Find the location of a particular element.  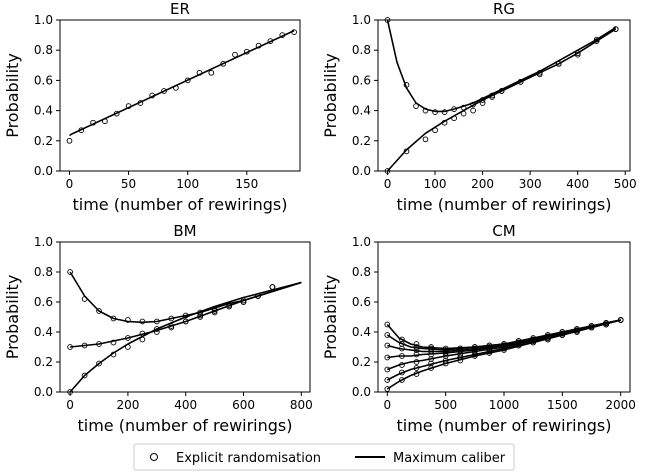

y-tick-label: 0.8 is located at coordinates (43, 50).